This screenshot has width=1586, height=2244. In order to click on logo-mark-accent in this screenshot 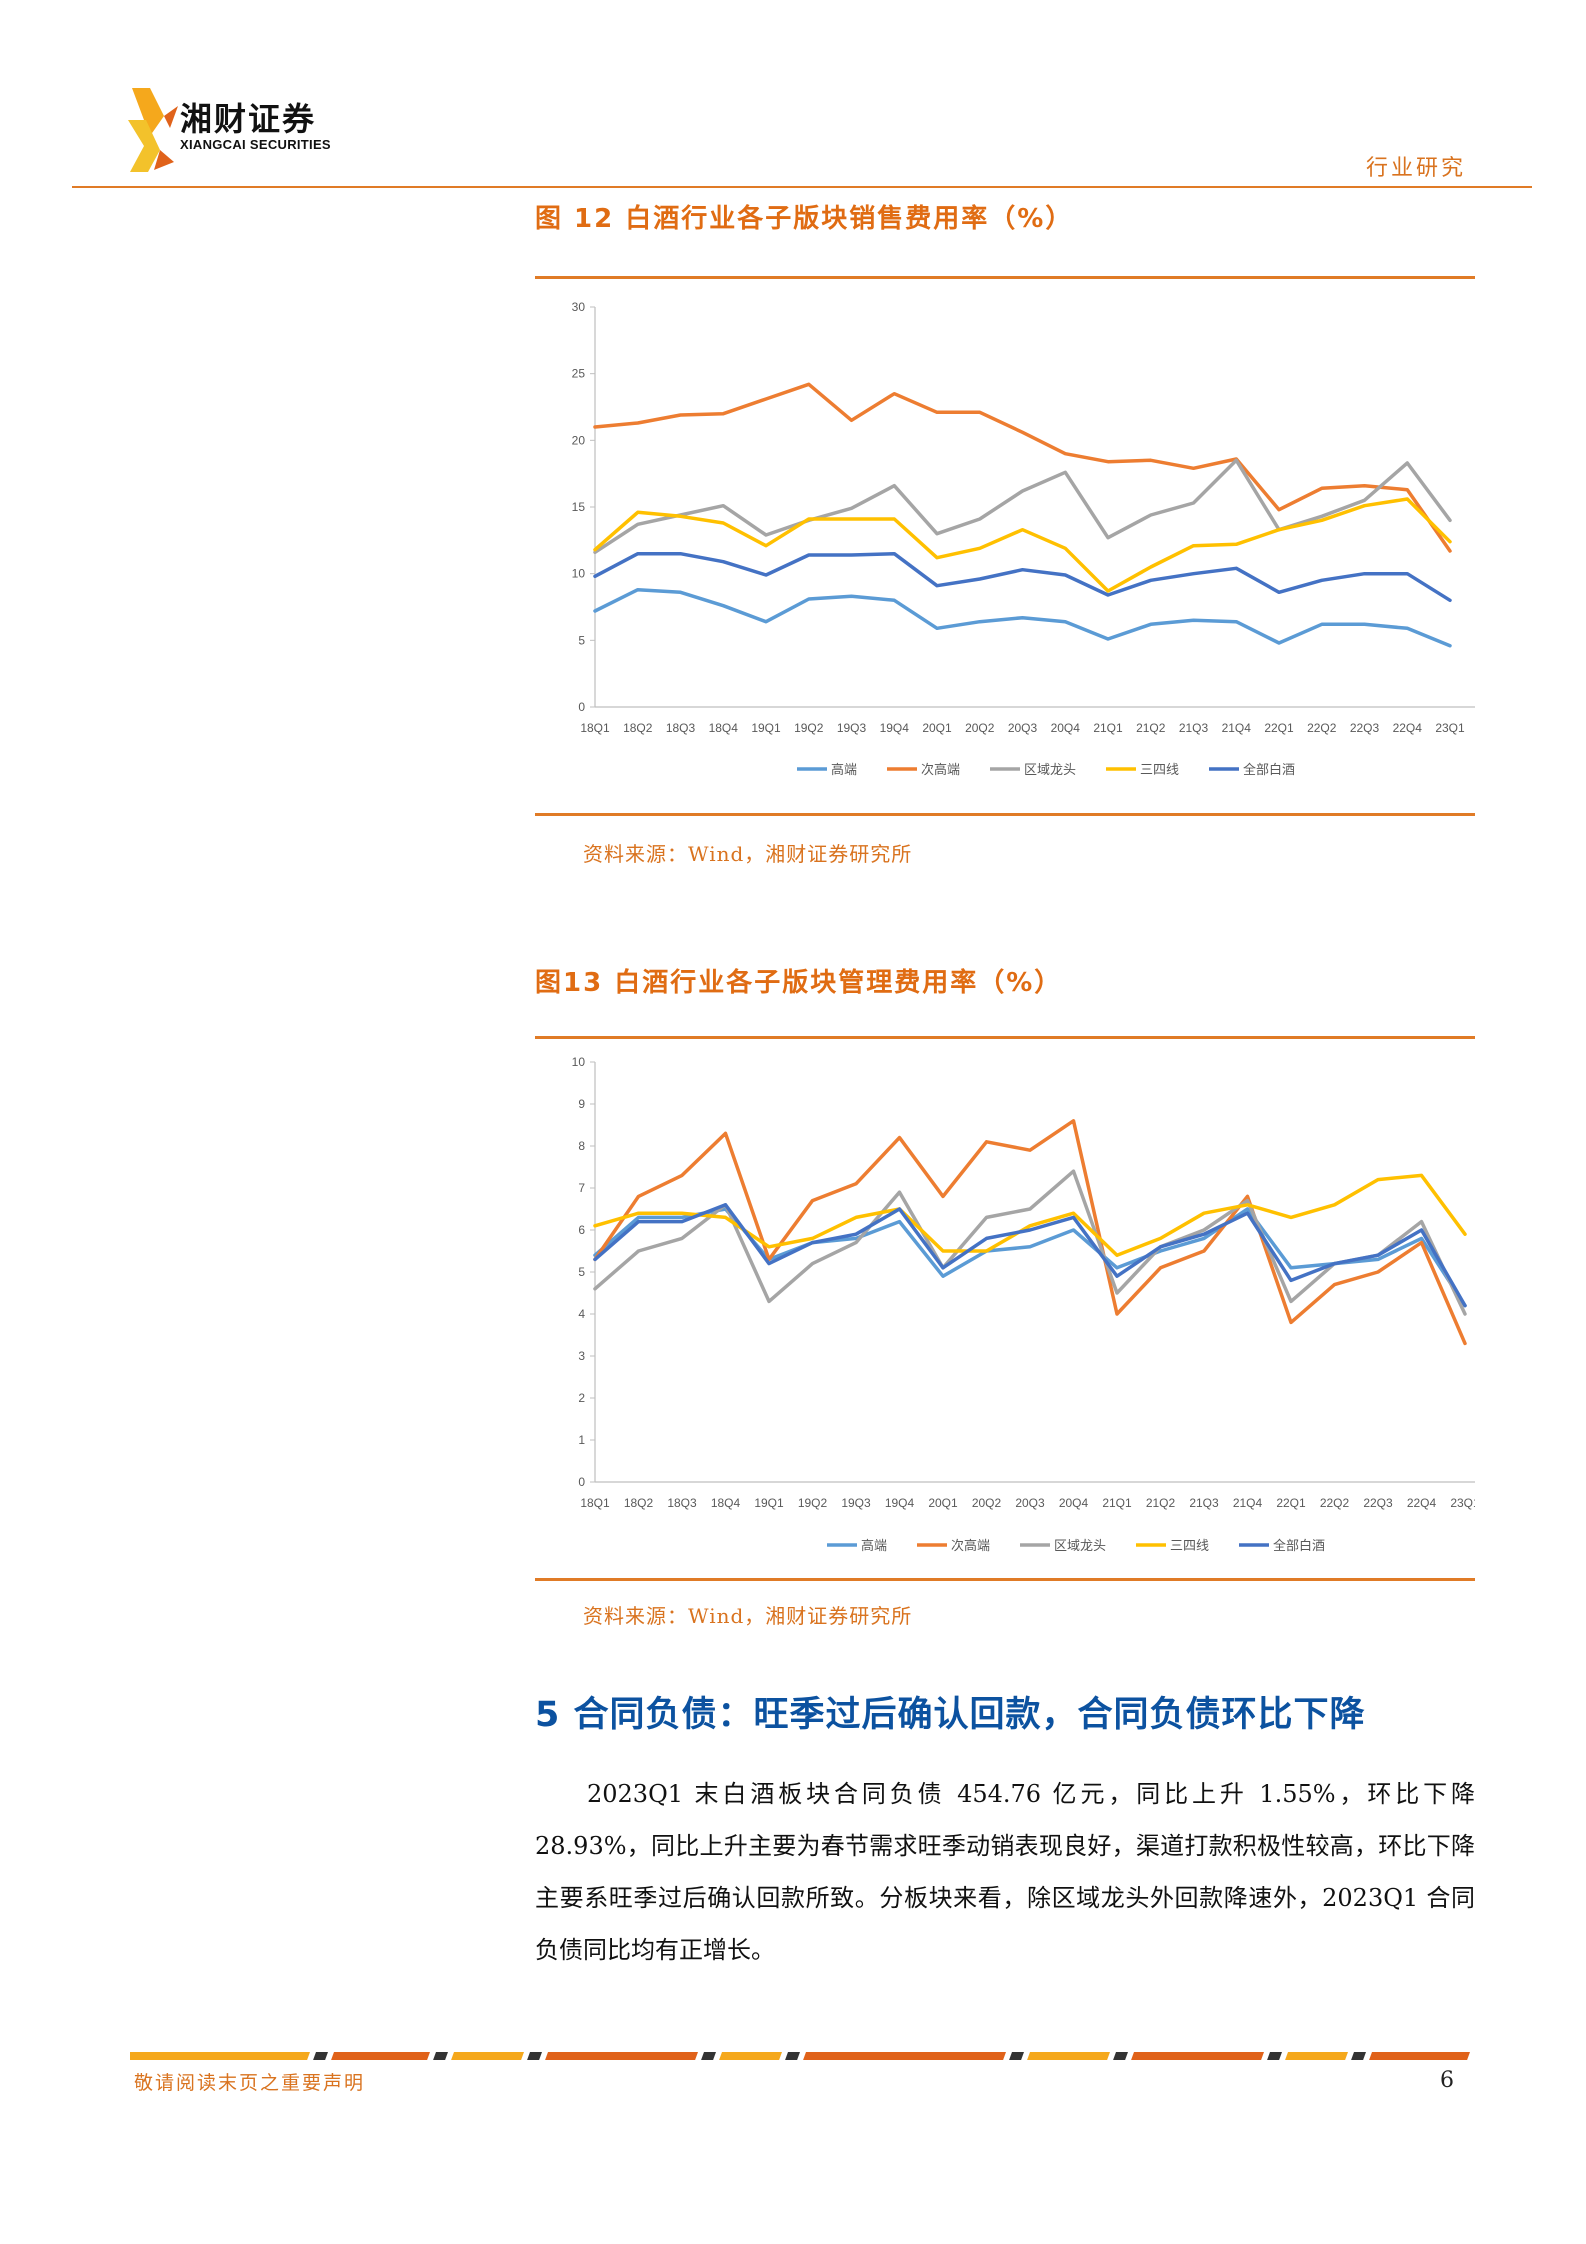, I will do `click(164, 160)`.